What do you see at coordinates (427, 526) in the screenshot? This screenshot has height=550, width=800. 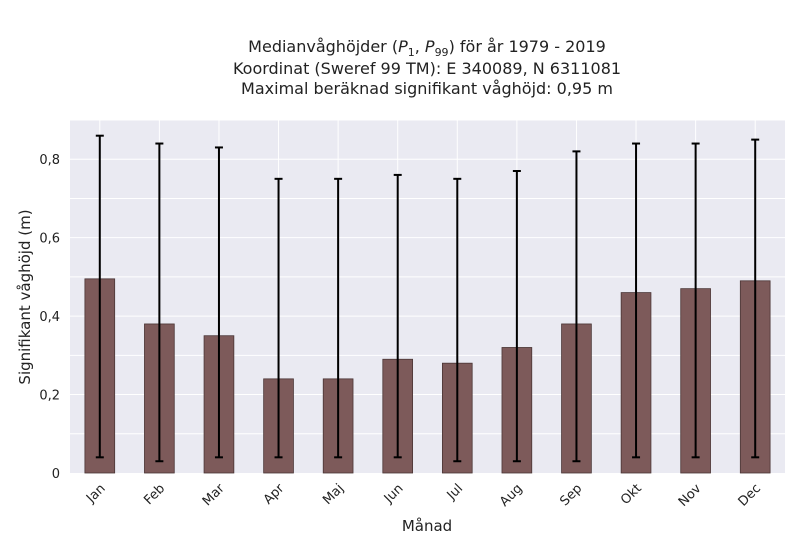 I see `x-axis-label: Månad` at bounding box center [427, 526].